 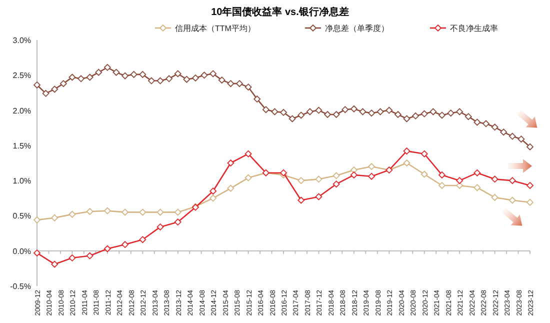 I want to click on legend-label: 信用成本（TTM平均）, so click(x=215, y=28).